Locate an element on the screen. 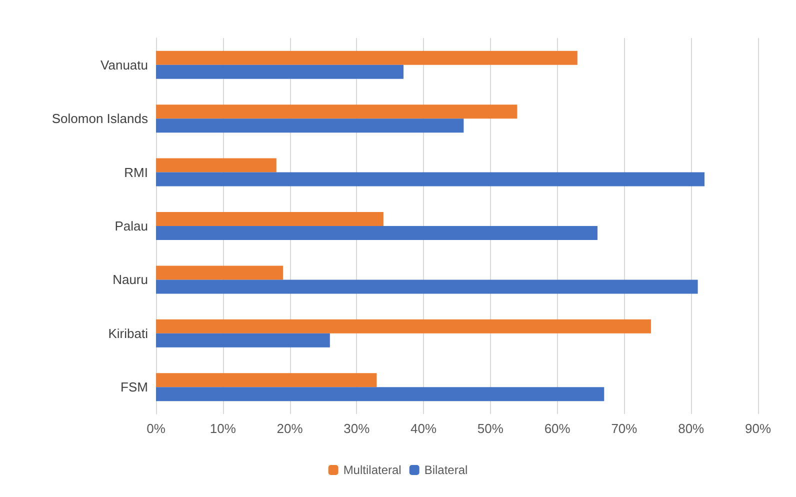 The height and width of the screenshot is (497, 796). y-tick-label: Kiribati is located at coordinates (128, 333).